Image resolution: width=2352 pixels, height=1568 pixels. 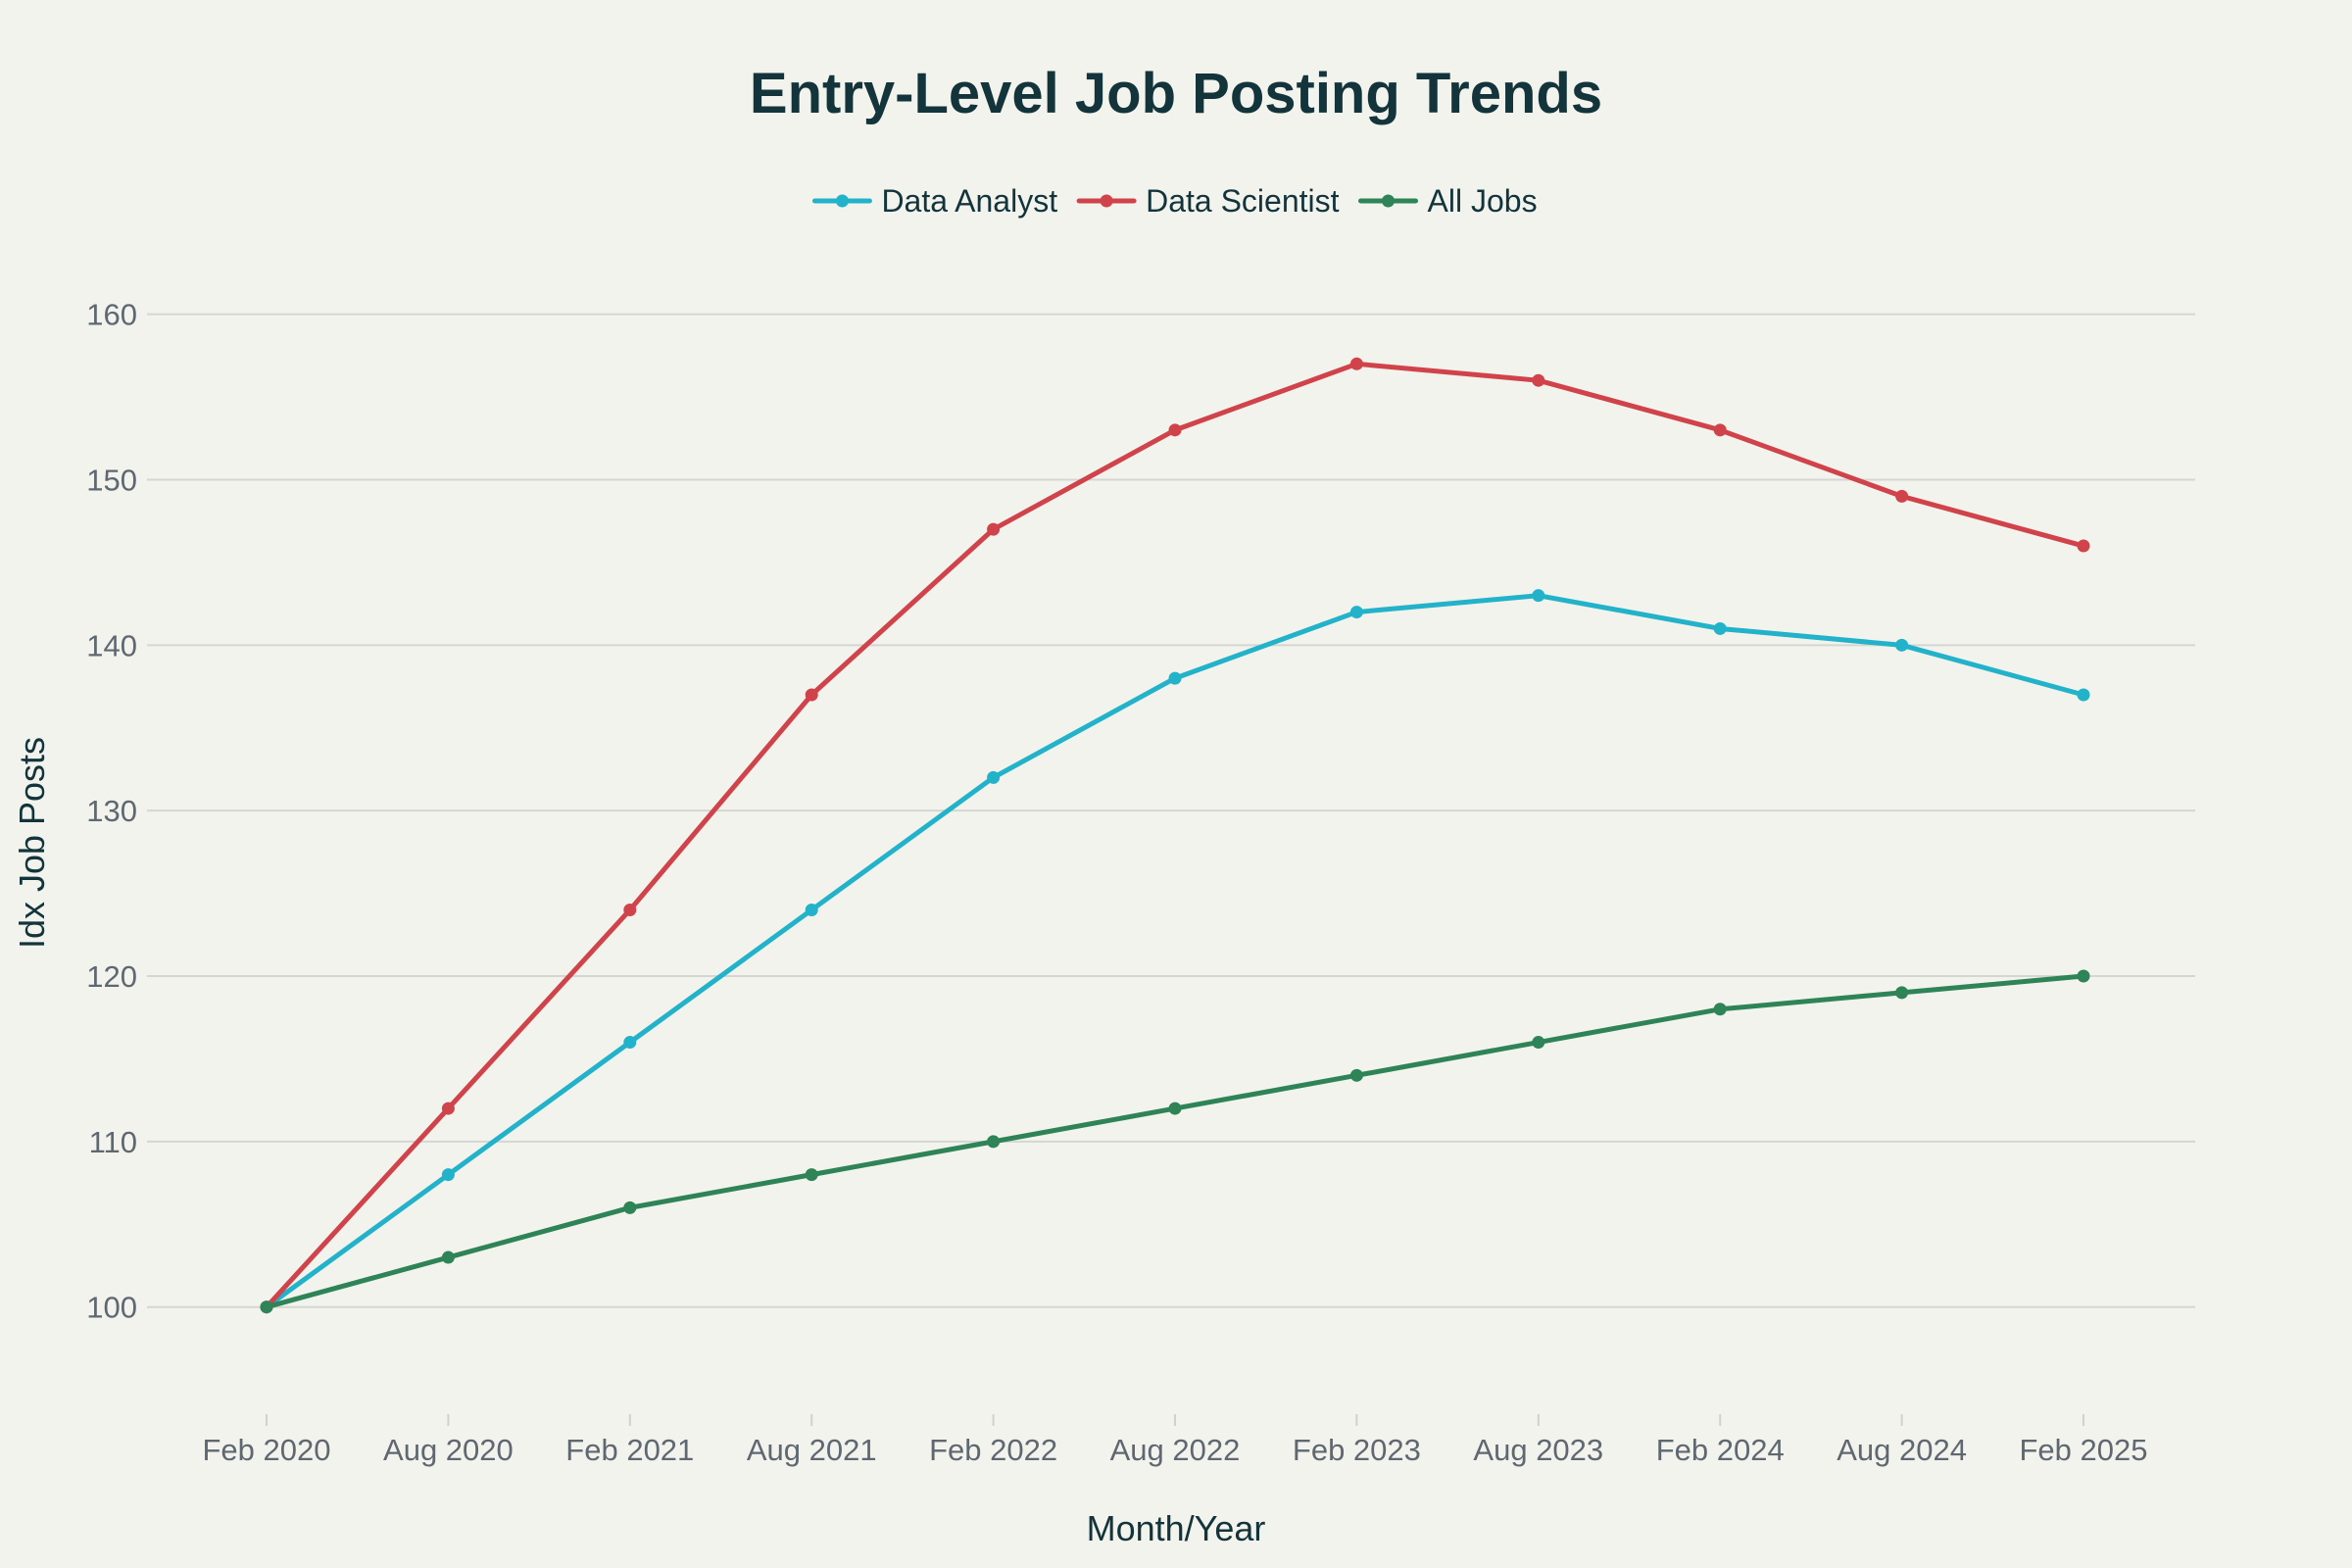 What do you see at coordinates (1175, 1450) in the screenshot?
I see `x-tick-label-5: Aug 2022` at bounding box center [1175, 1450].